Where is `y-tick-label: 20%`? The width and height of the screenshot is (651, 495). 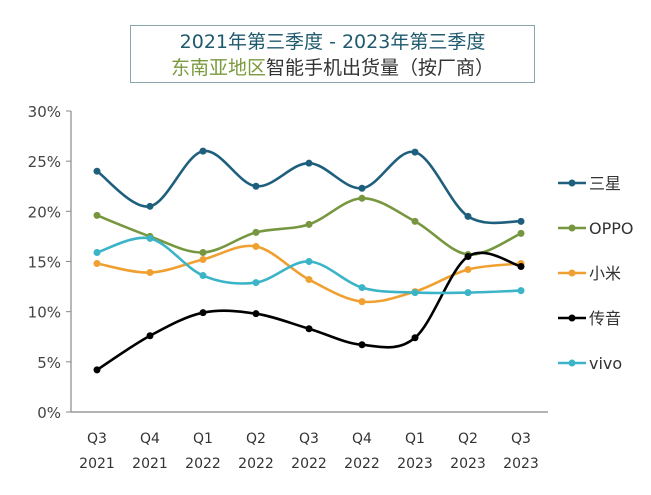 y-tick-label: 20% is located at coordinates (44, 212).